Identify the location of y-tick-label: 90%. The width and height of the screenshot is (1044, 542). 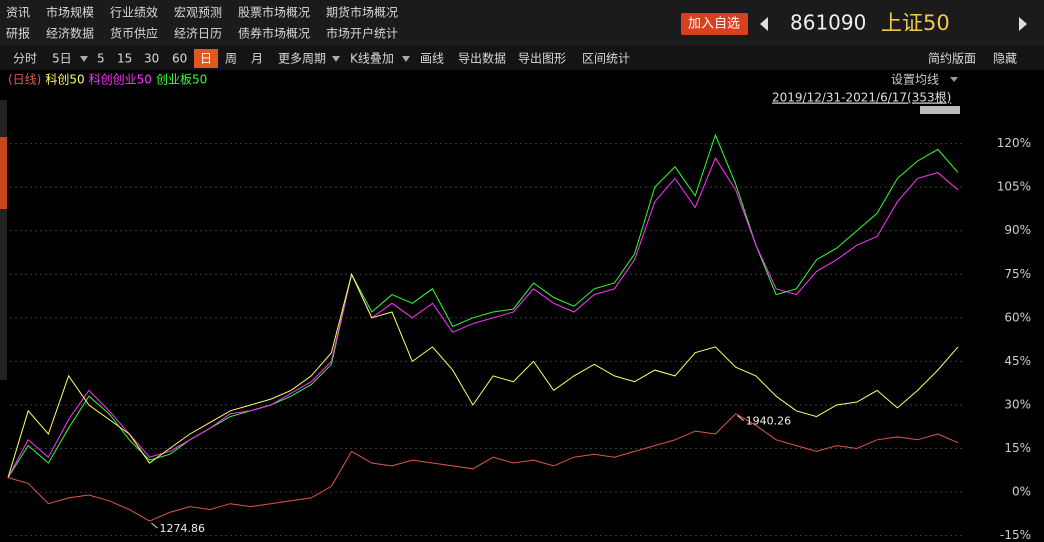
(1017, 230).